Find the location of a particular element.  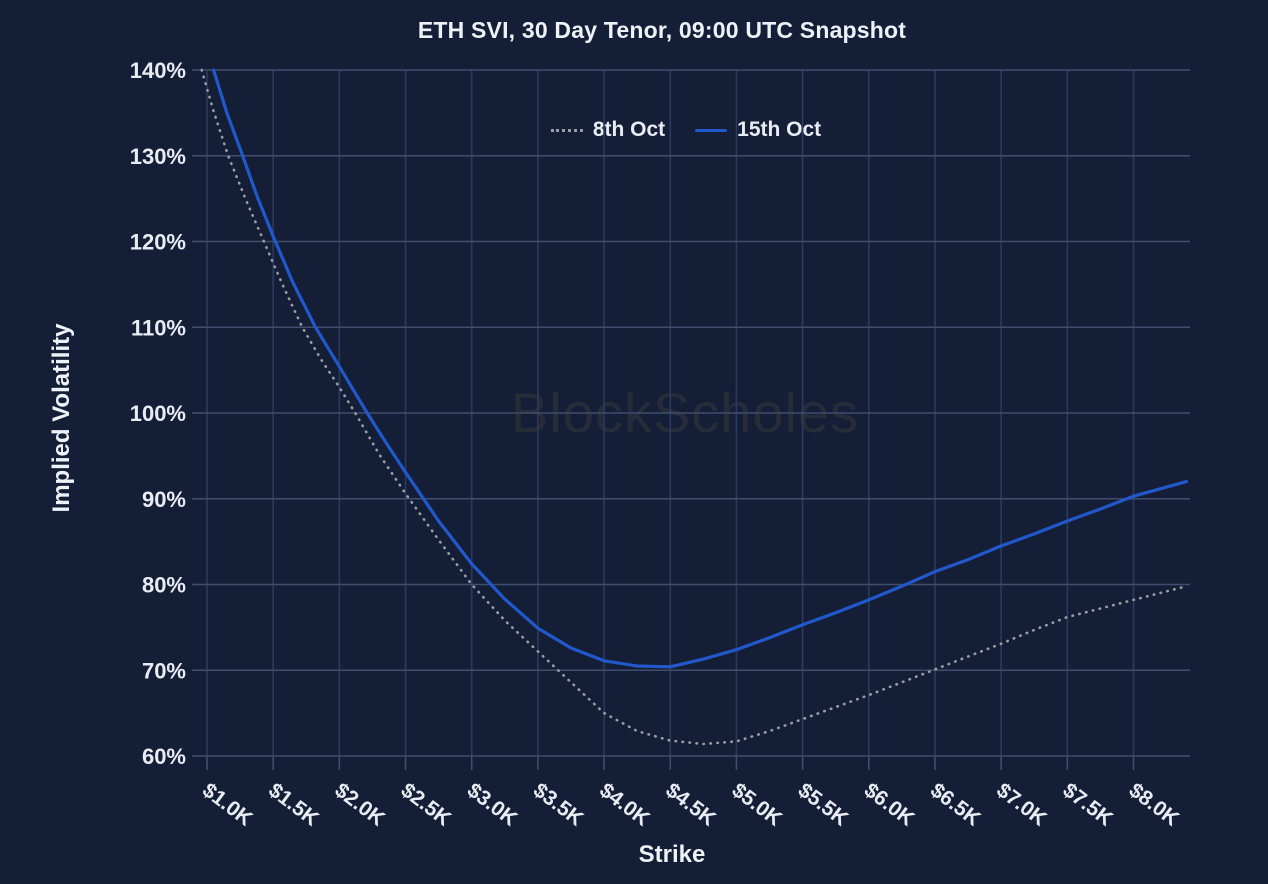

legend-label-8th-oct: 8th Oct is located at coordinates (629, 129).